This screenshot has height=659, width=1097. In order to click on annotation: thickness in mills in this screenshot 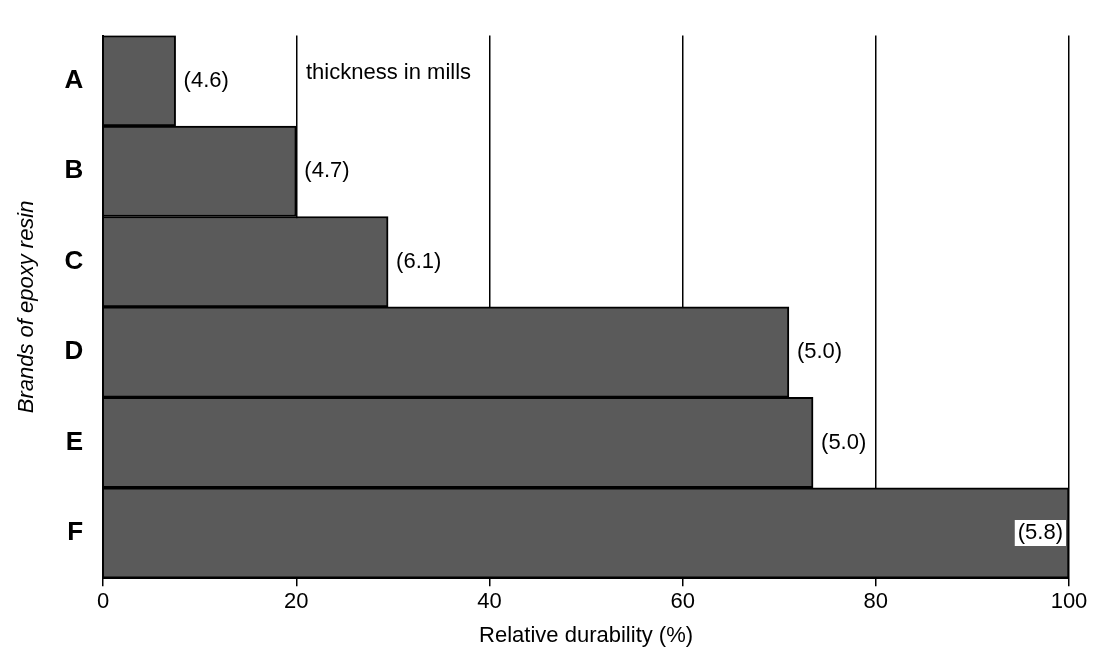, I will do `click(389, 71)`.